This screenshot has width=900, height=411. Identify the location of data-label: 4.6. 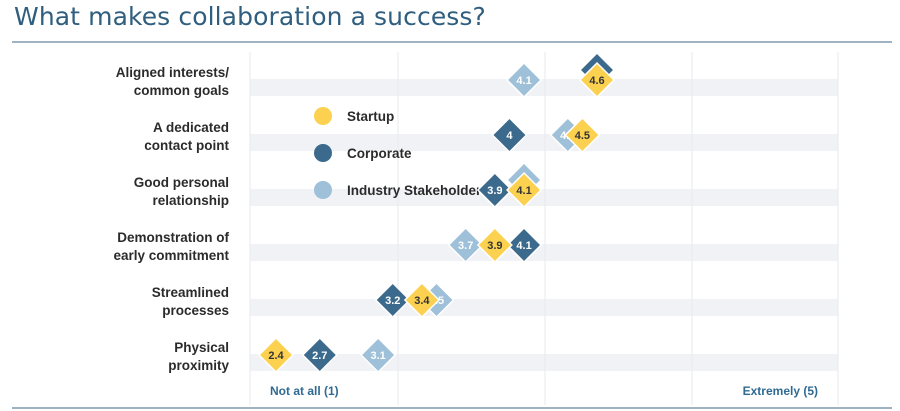
(596, 81).